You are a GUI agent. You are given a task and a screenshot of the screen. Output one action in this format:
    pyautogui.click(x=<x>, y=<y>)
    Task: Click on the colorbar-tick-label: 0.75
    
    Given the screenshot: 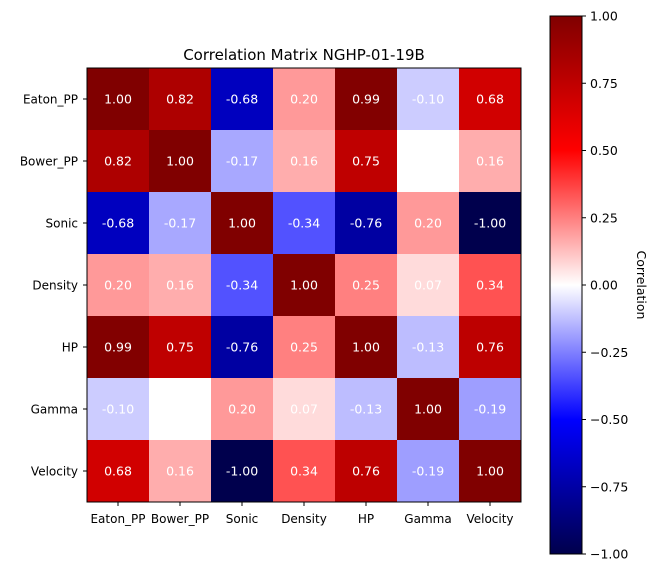 What is the action you would take?
    pyautogui.click(x=604, y=83)
    